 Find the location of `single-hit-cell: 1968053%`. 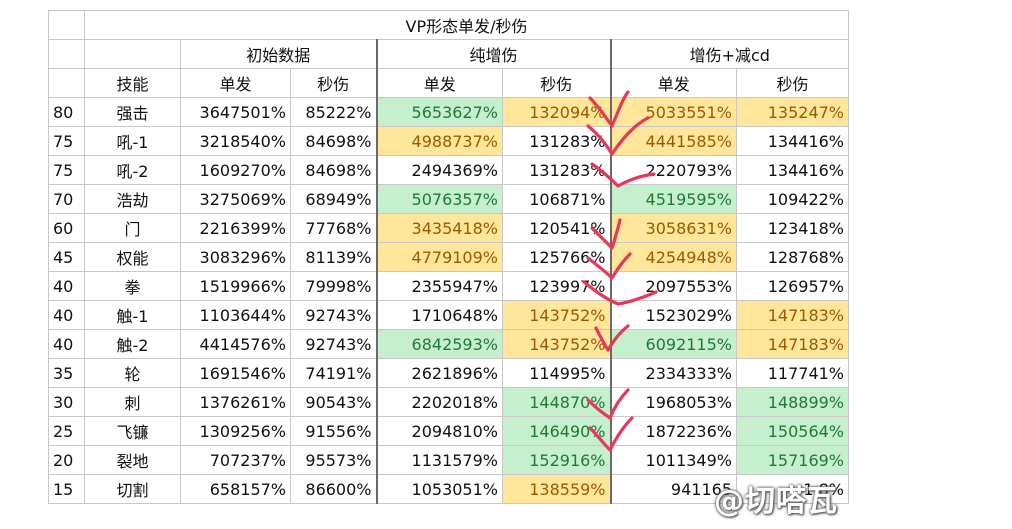

single-hit-cell: 1968053% is located at coordinates (673, 402).